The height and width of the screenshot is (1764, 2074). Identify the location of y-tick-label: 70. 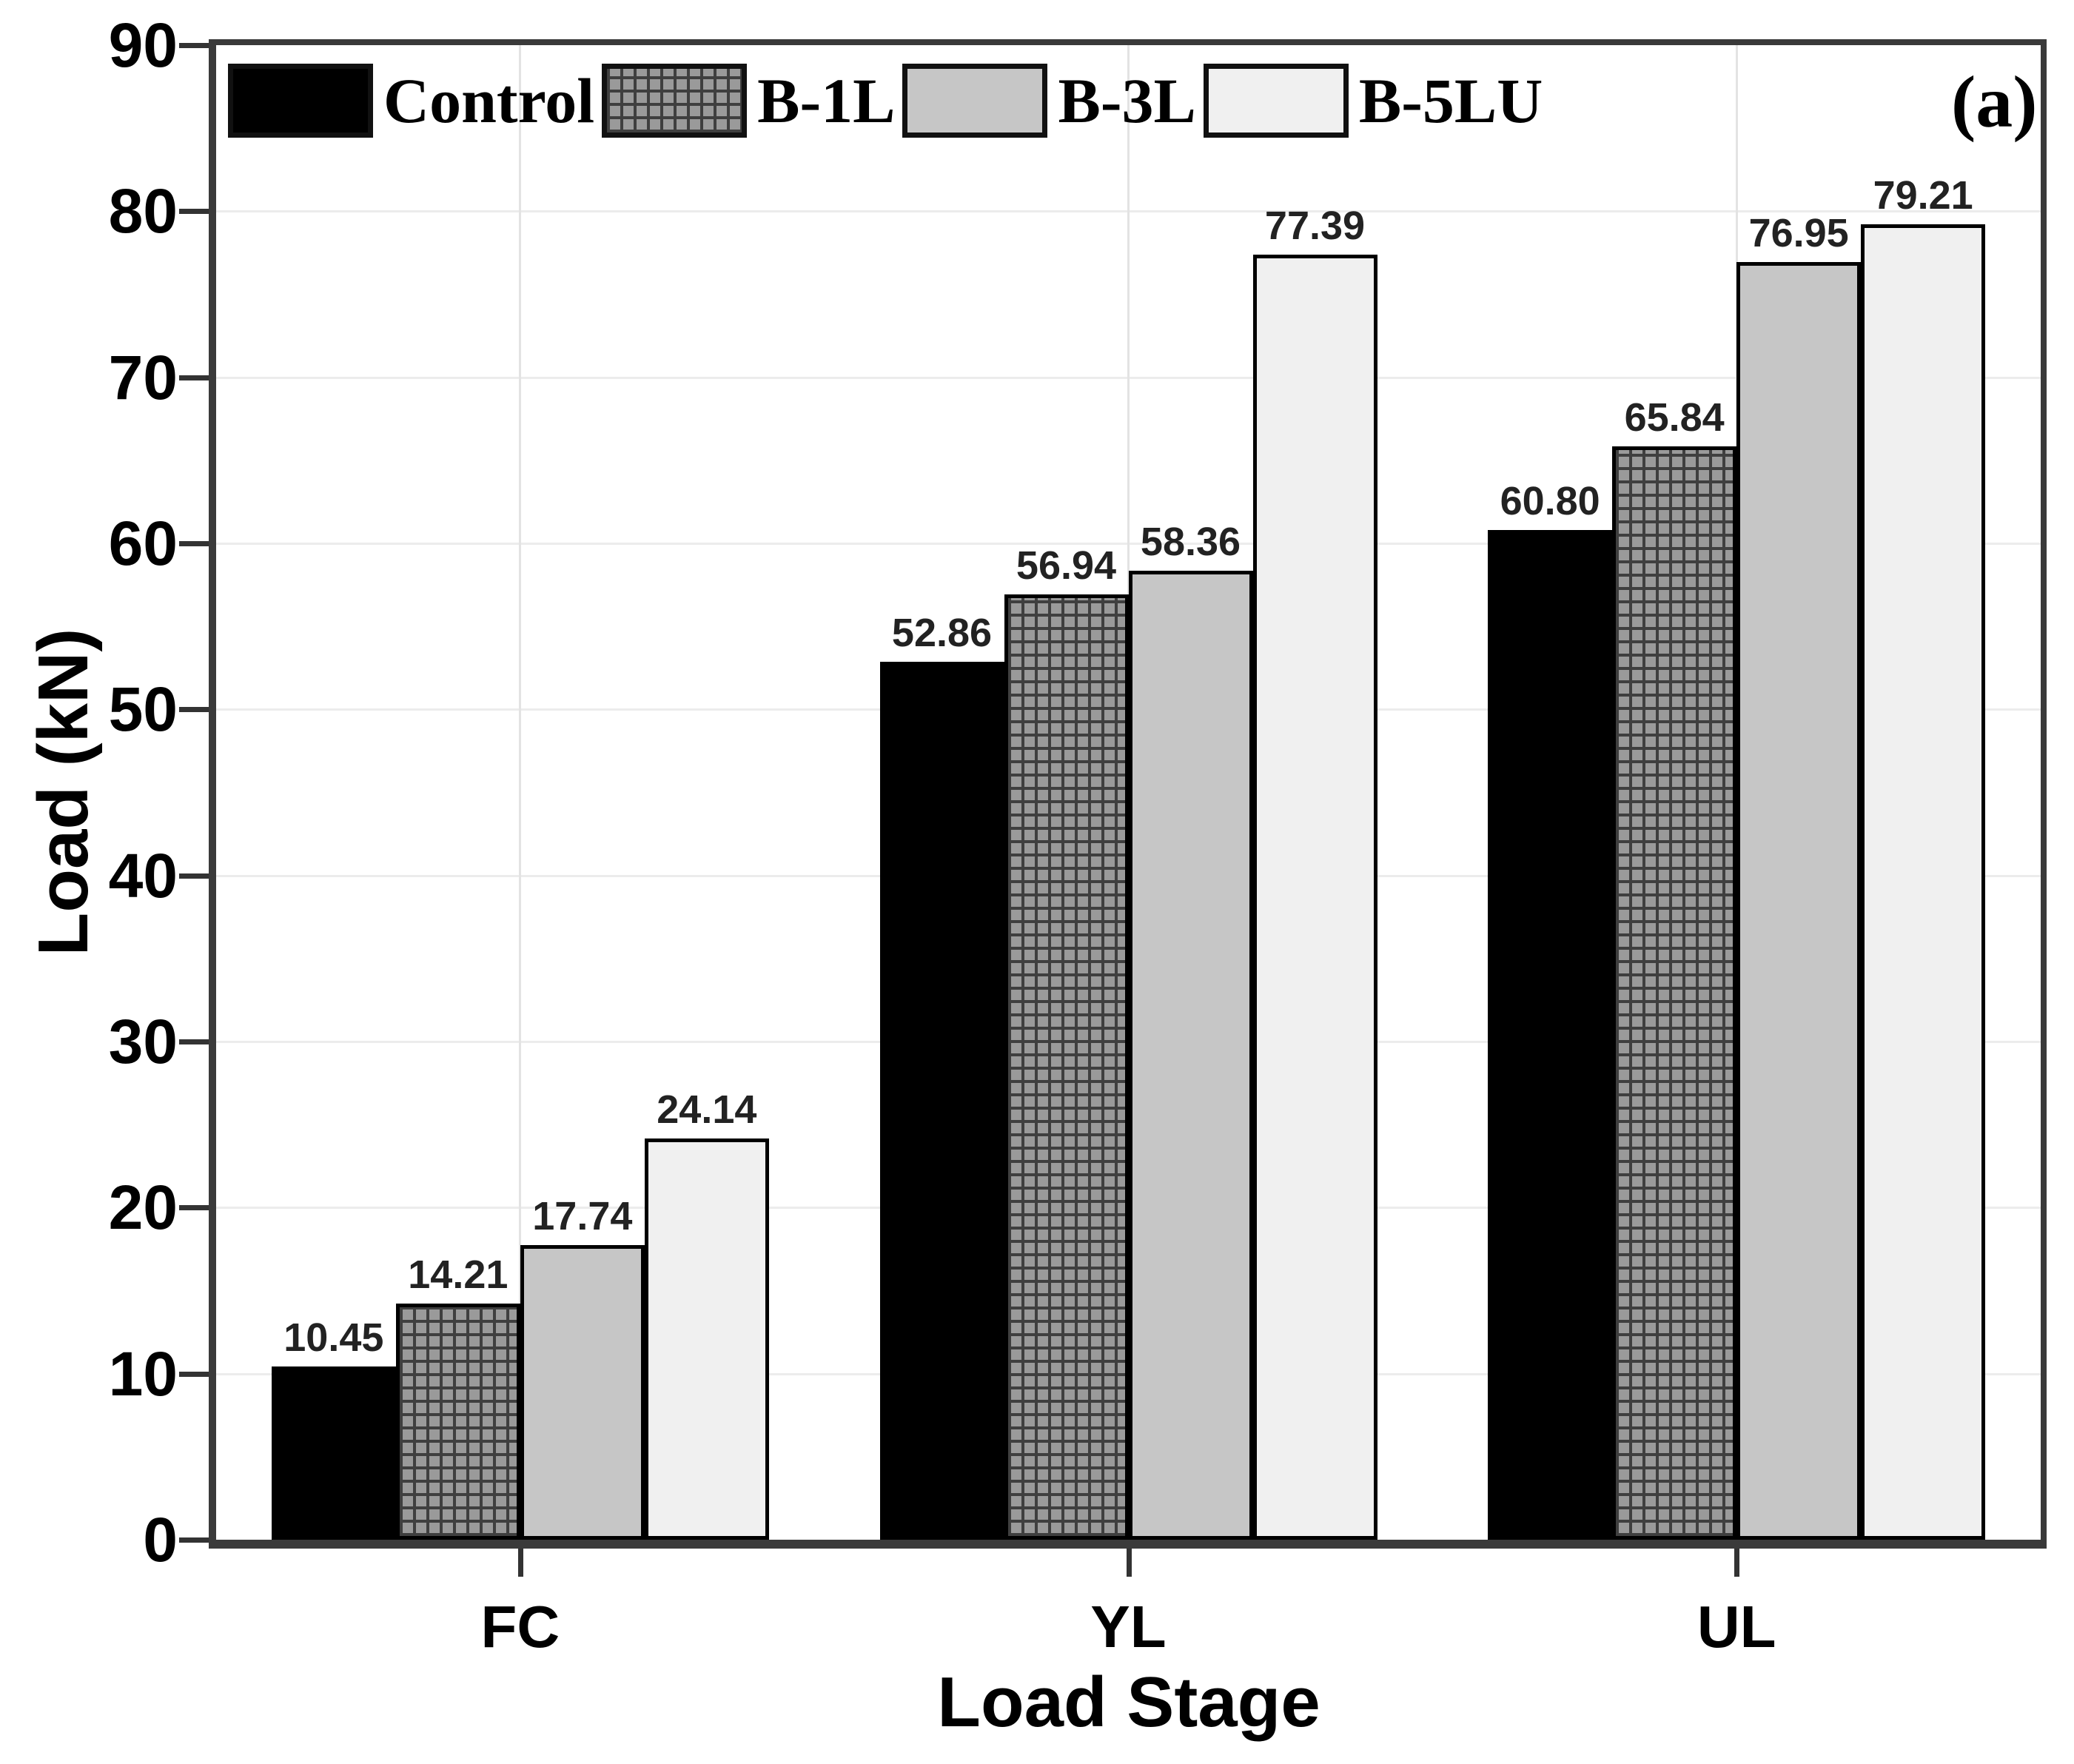
(143, 377).